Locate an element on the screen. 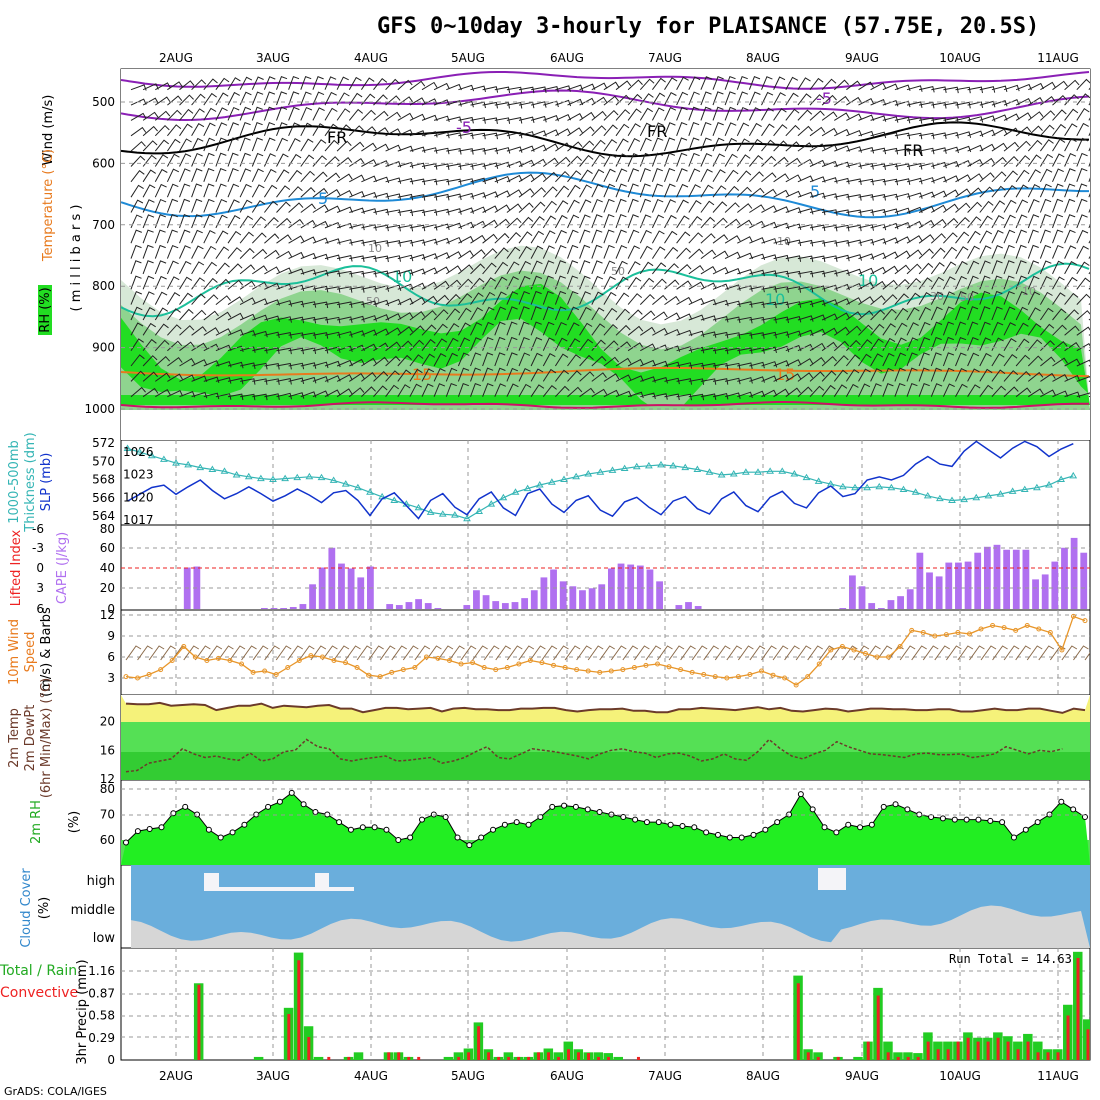 The width and height of the screenshot is (1100, 1100). high-cloud is located at coordinates (322, 882).